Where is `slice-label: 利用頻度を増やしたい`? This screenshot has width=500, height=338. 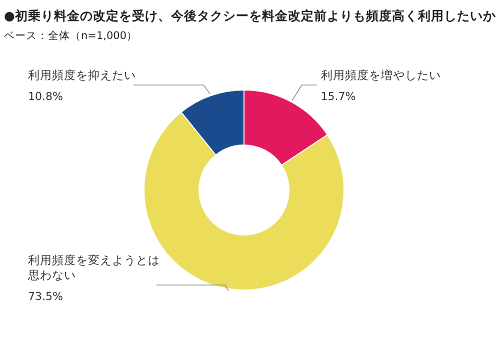
slice-label: 利用頻度を増やしたい is located at coordinates (380, 75).